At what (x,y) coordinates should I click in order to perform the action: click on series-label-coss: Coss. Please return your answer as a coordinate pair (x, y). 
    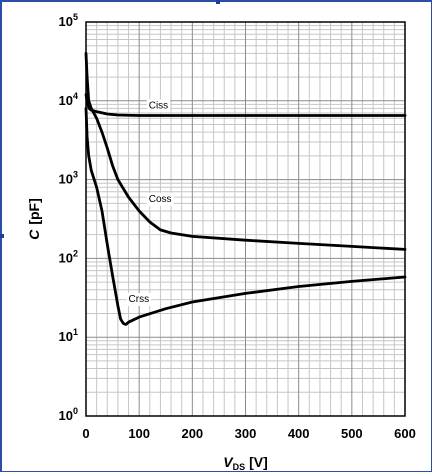
    Looking at the image, I should click on (160, 199).